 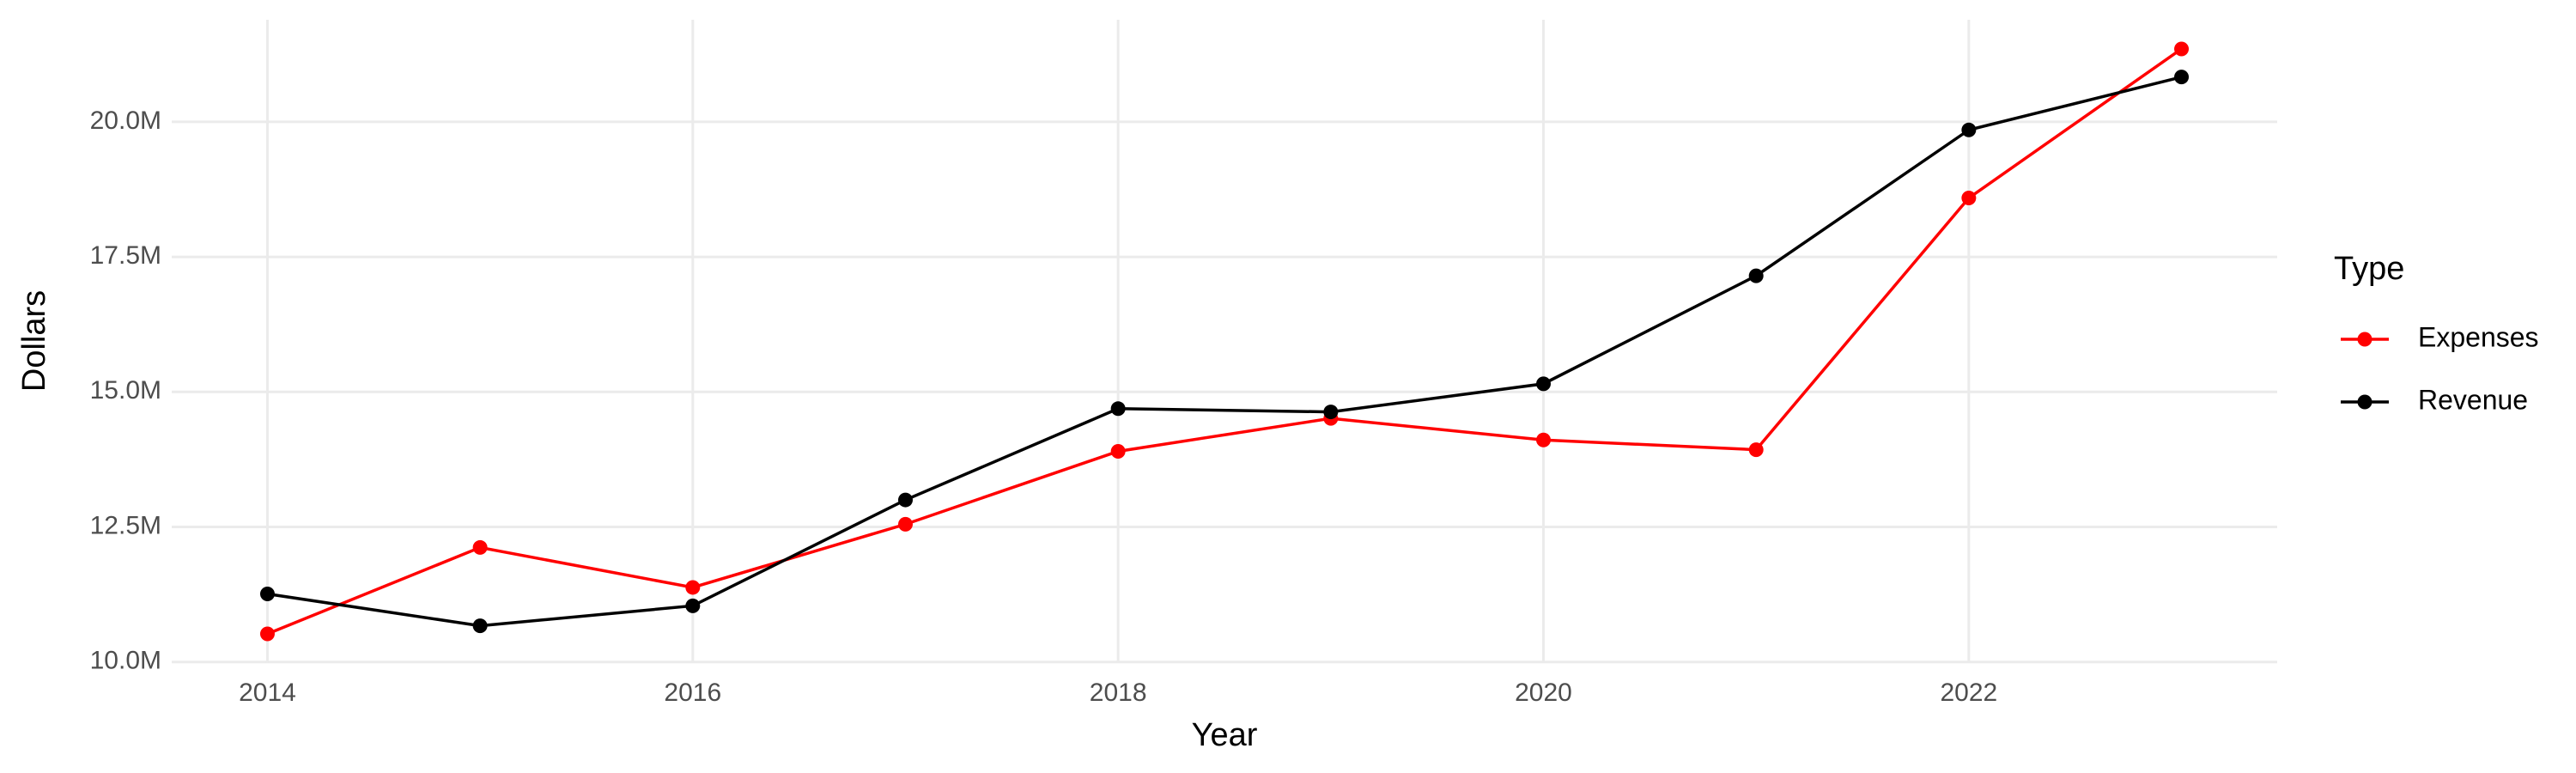 What do you see at coordinates (2473, 399) in the screenshot?
I see `legend-label: Revenue` at bounding box center [2473, 399].